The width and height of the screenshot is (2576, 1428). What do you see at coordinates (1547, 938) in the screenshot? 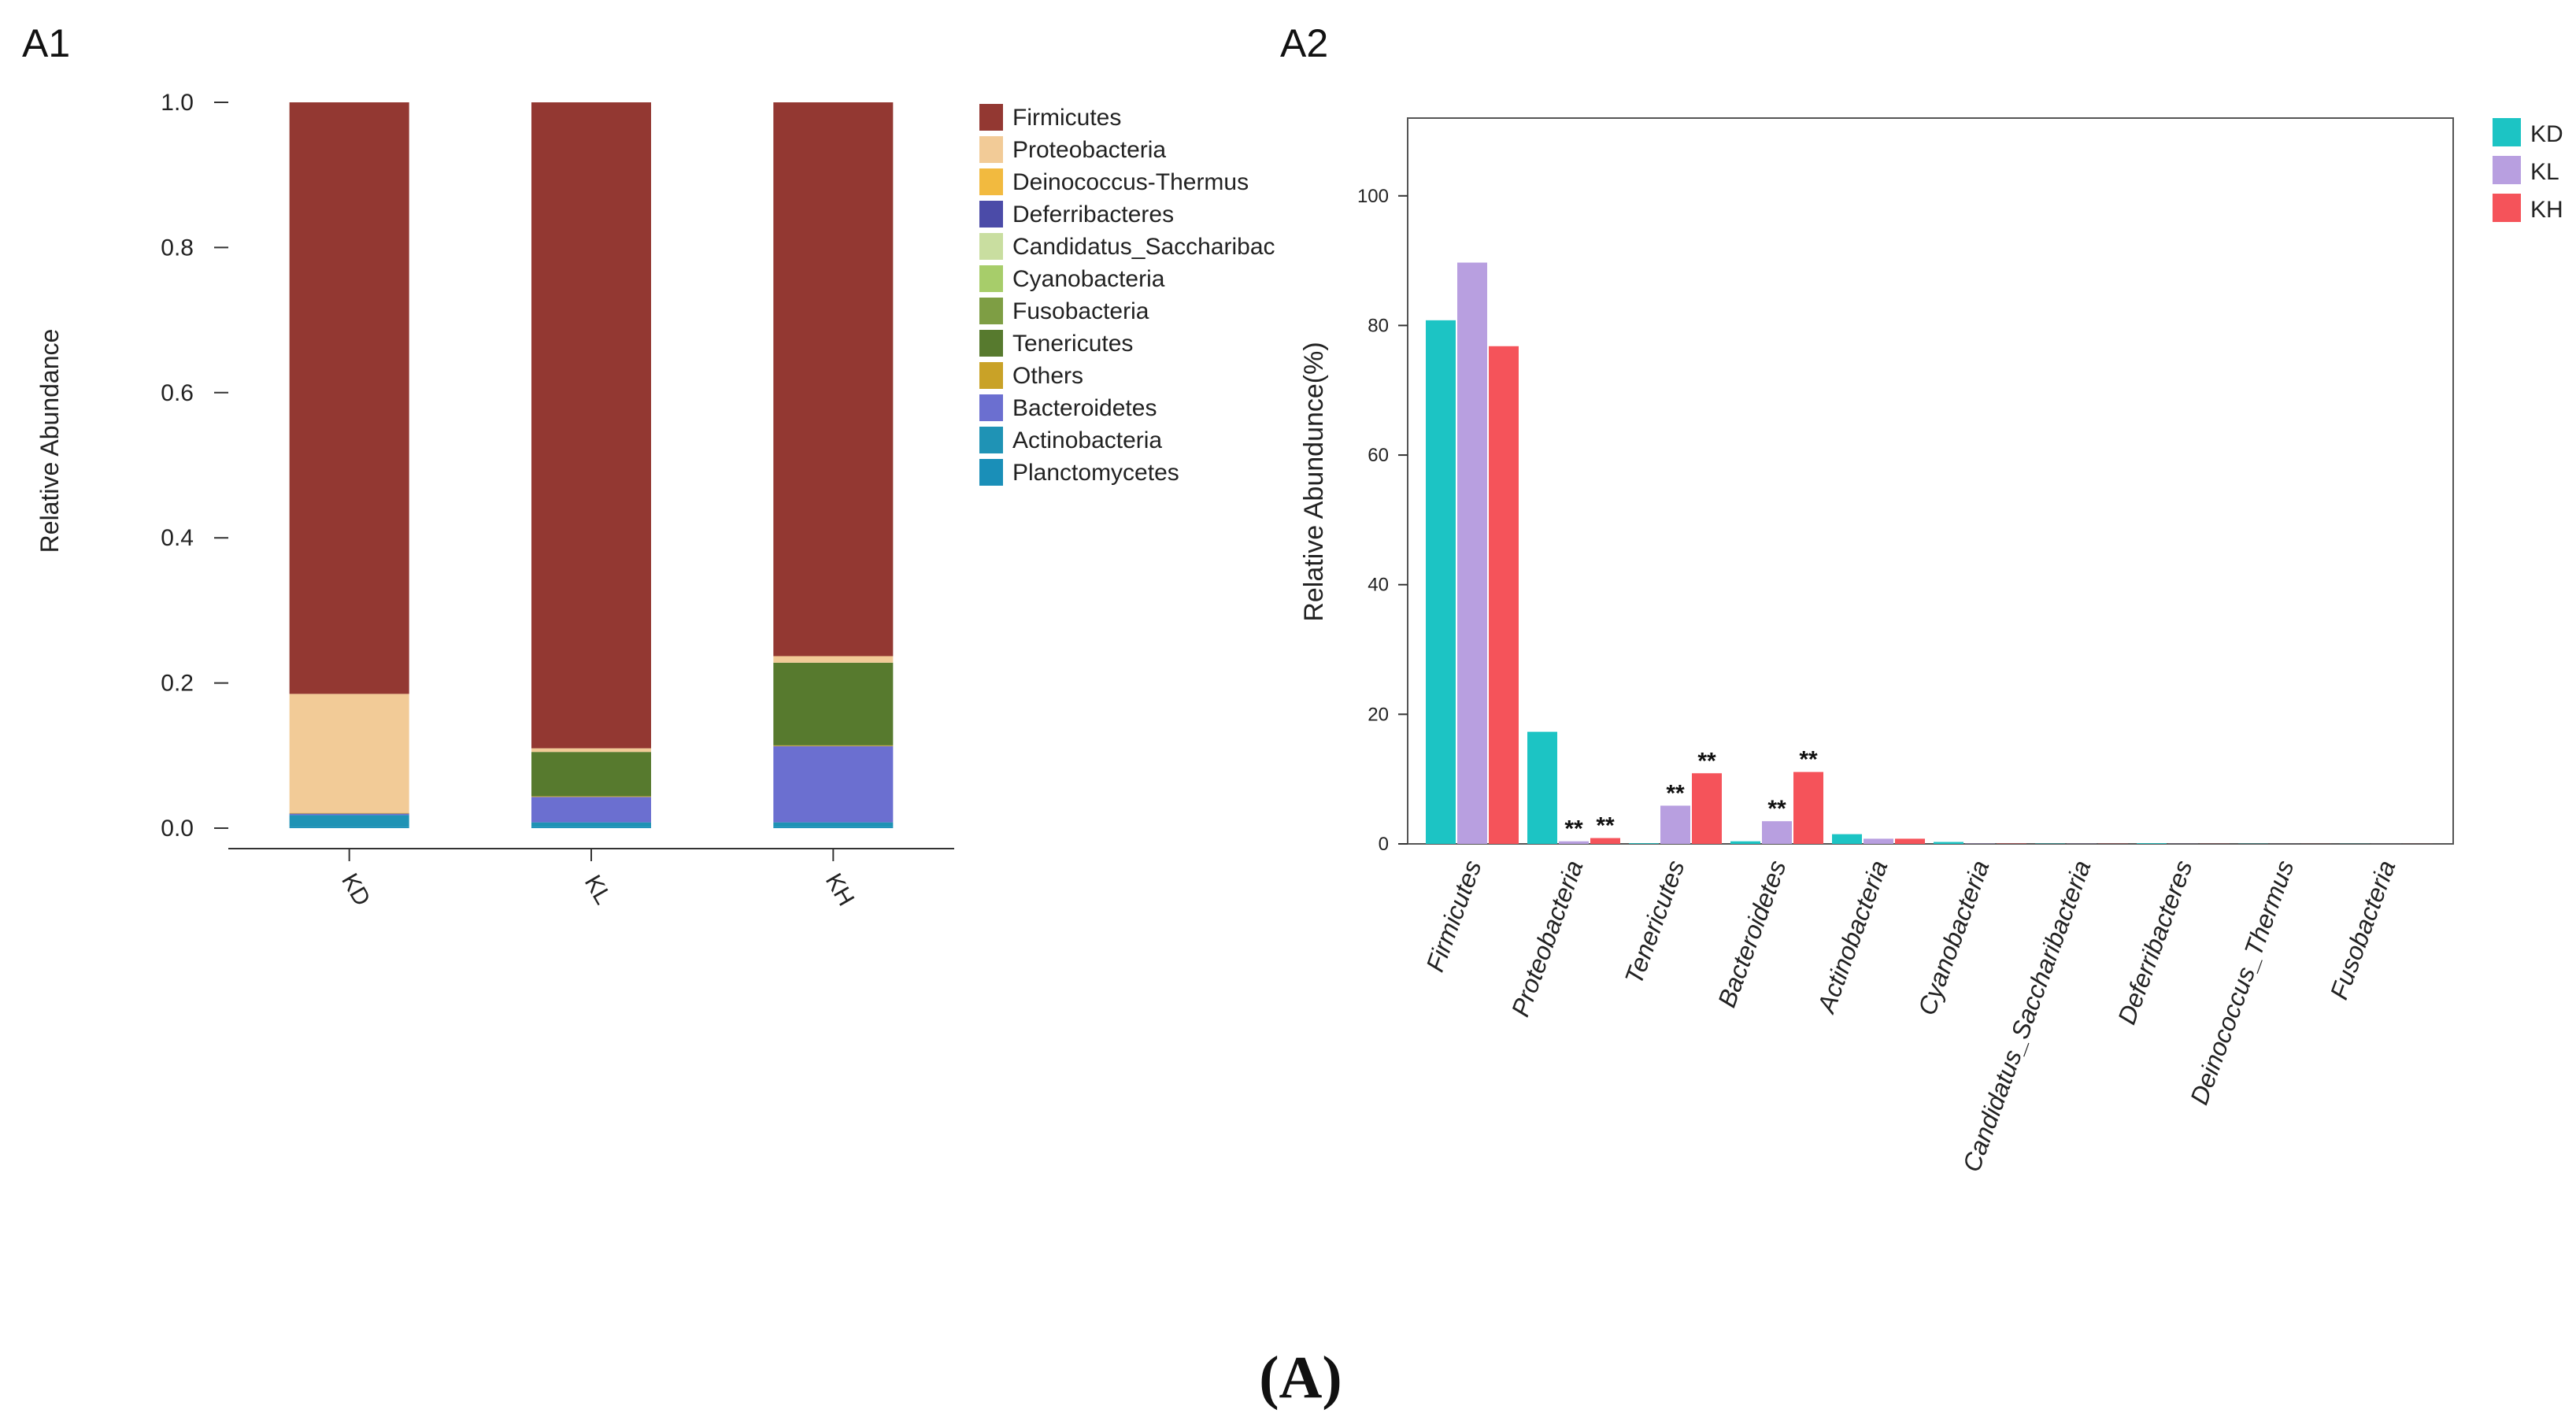
I see `a2-xtick-label: Proteobacteria` at bounding box center [1547, 938].